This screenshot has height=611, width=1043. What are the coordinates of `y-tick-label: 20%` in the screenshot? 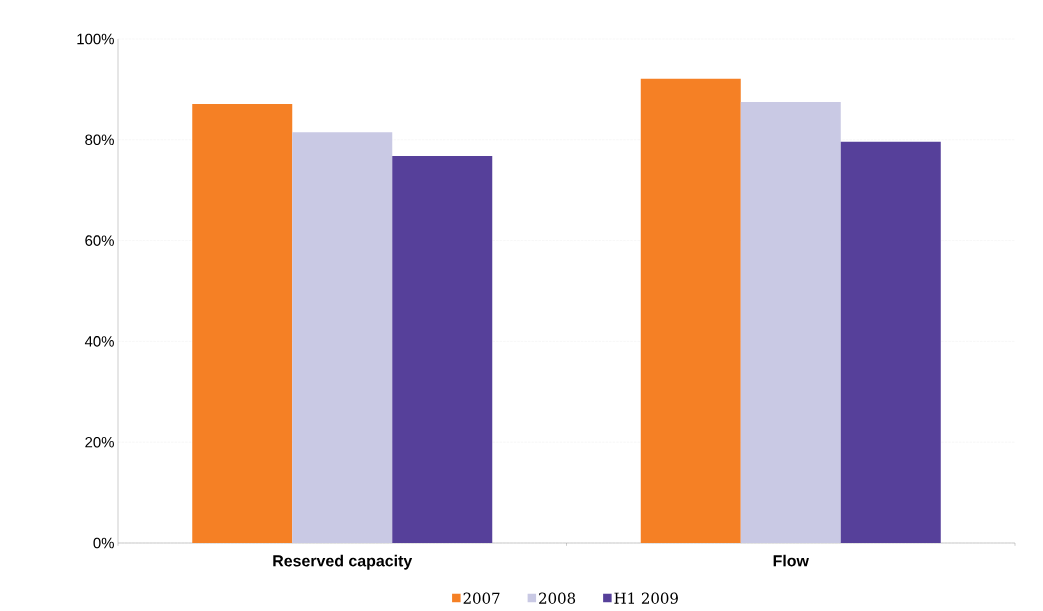 It's located at (99, 442).